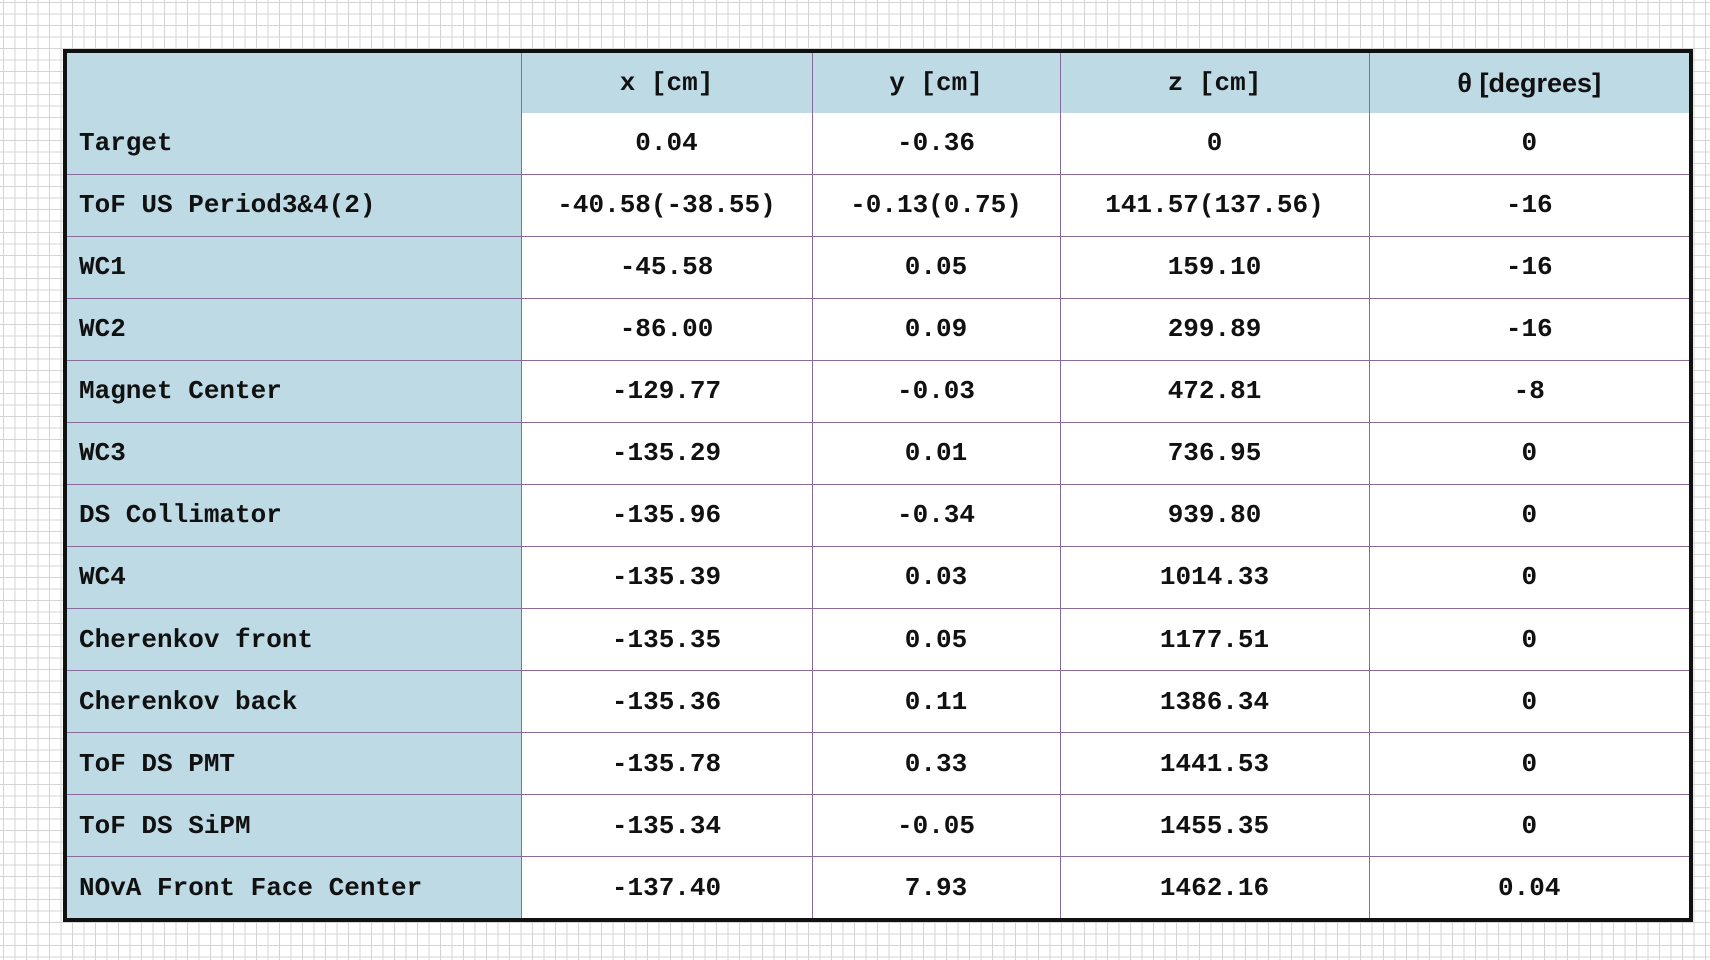 This screenshot has width=1710, height=960. I want to click on z-value-cell: 1177.51, so click(1214, 639).